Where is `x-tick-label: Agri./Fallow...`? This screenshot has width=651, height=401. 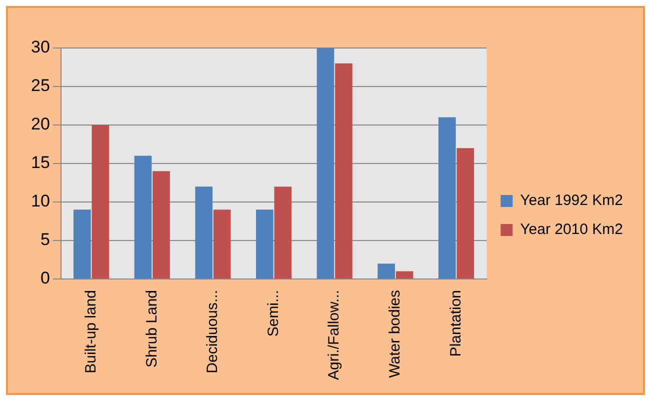 x-tick-label: Agri./Fallow... is located at coordinates (334, 335).